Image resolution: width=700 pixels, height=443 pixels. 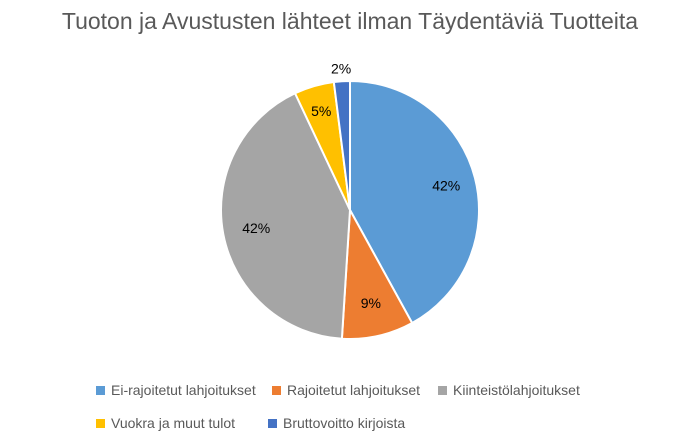 I want to click on legend-item-2: Rajoitetut lahjoitukset, so click(x=346, y=390).